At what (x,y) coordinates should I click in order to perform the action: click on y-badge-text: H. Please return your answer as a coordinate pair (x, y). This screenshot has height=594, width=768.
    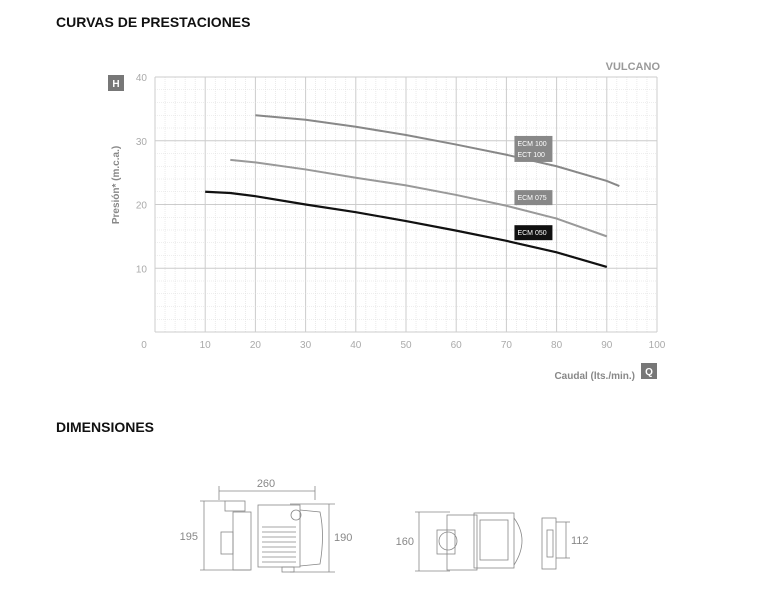
    Looking at the image, I should click on (115, 84).